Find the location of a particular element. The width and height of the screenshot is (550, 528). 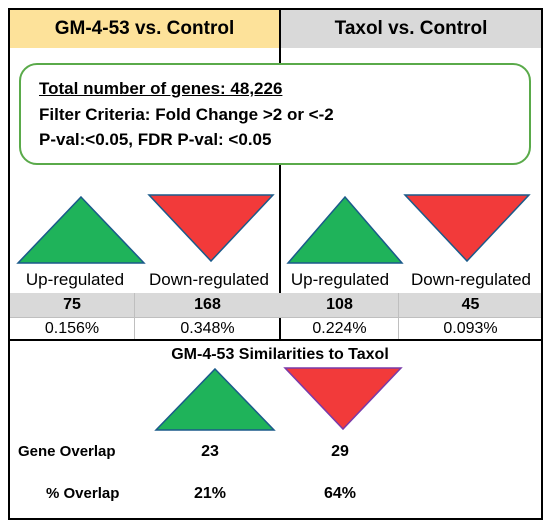

percent-down-taxol: 0.093% is located at coordinates (470, 328).